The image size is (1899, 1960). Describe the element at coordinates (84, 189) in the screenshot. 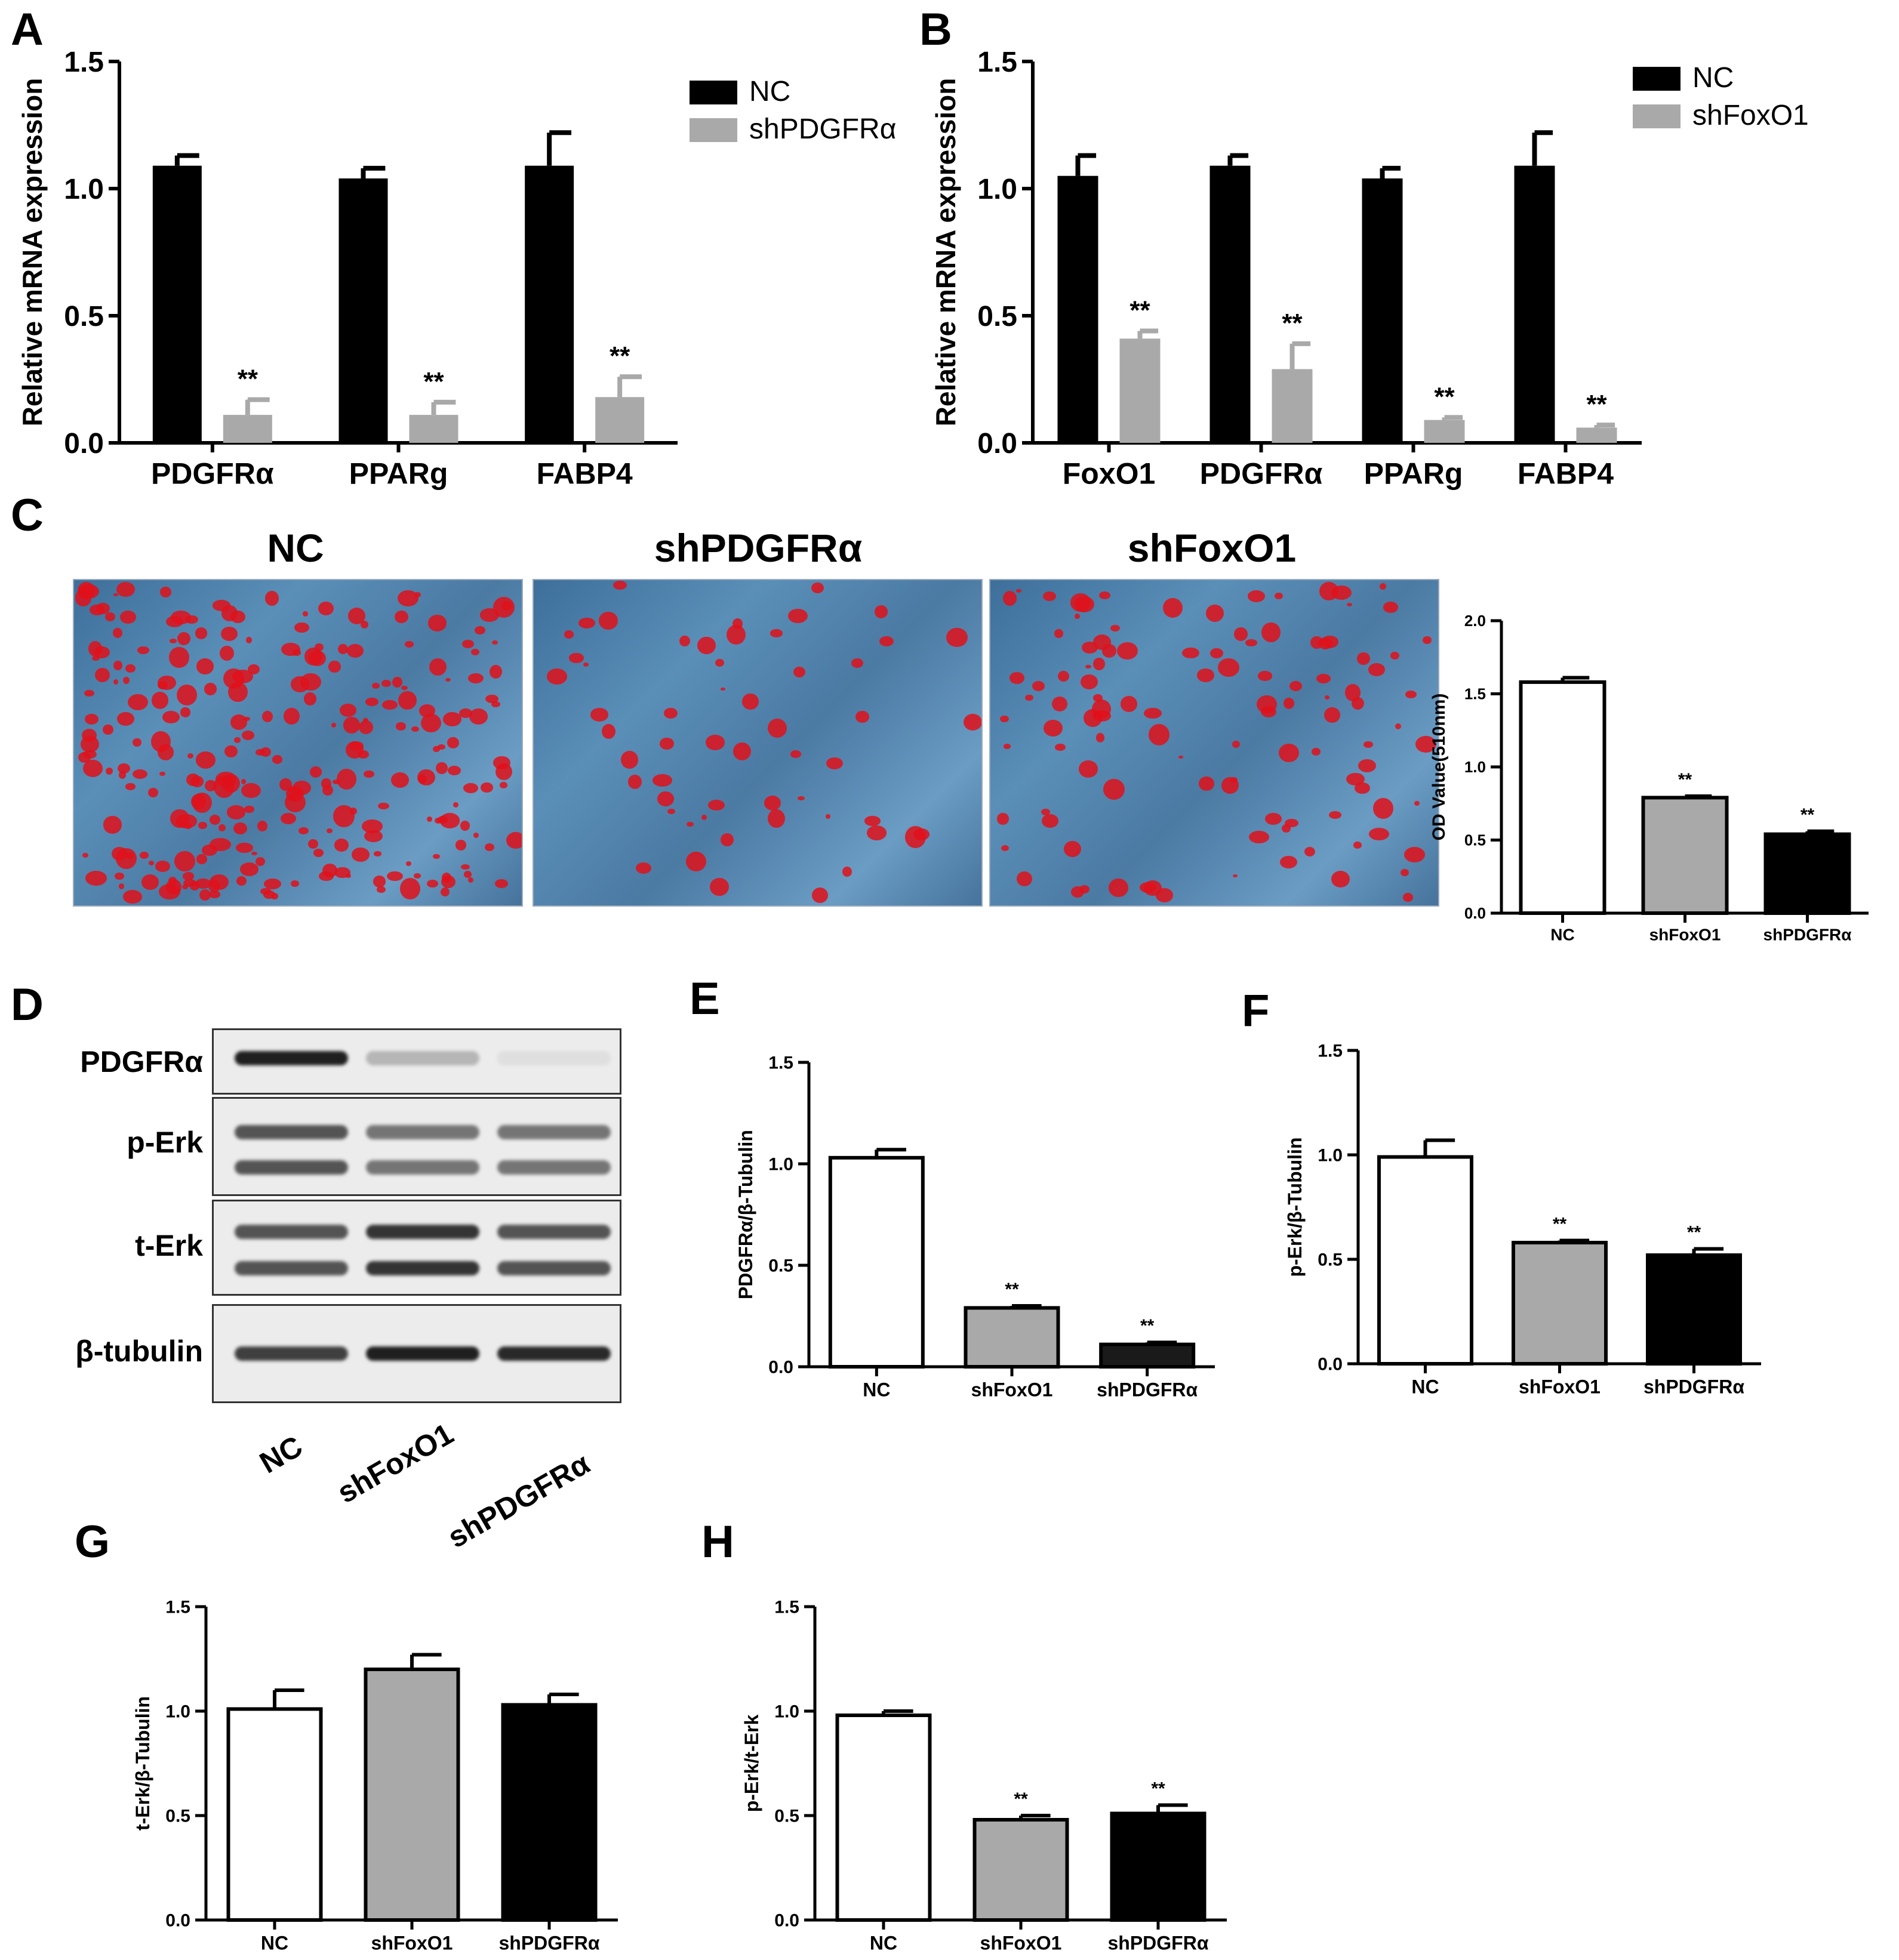

I see `y-tick-label-a: 1.0` at that location.